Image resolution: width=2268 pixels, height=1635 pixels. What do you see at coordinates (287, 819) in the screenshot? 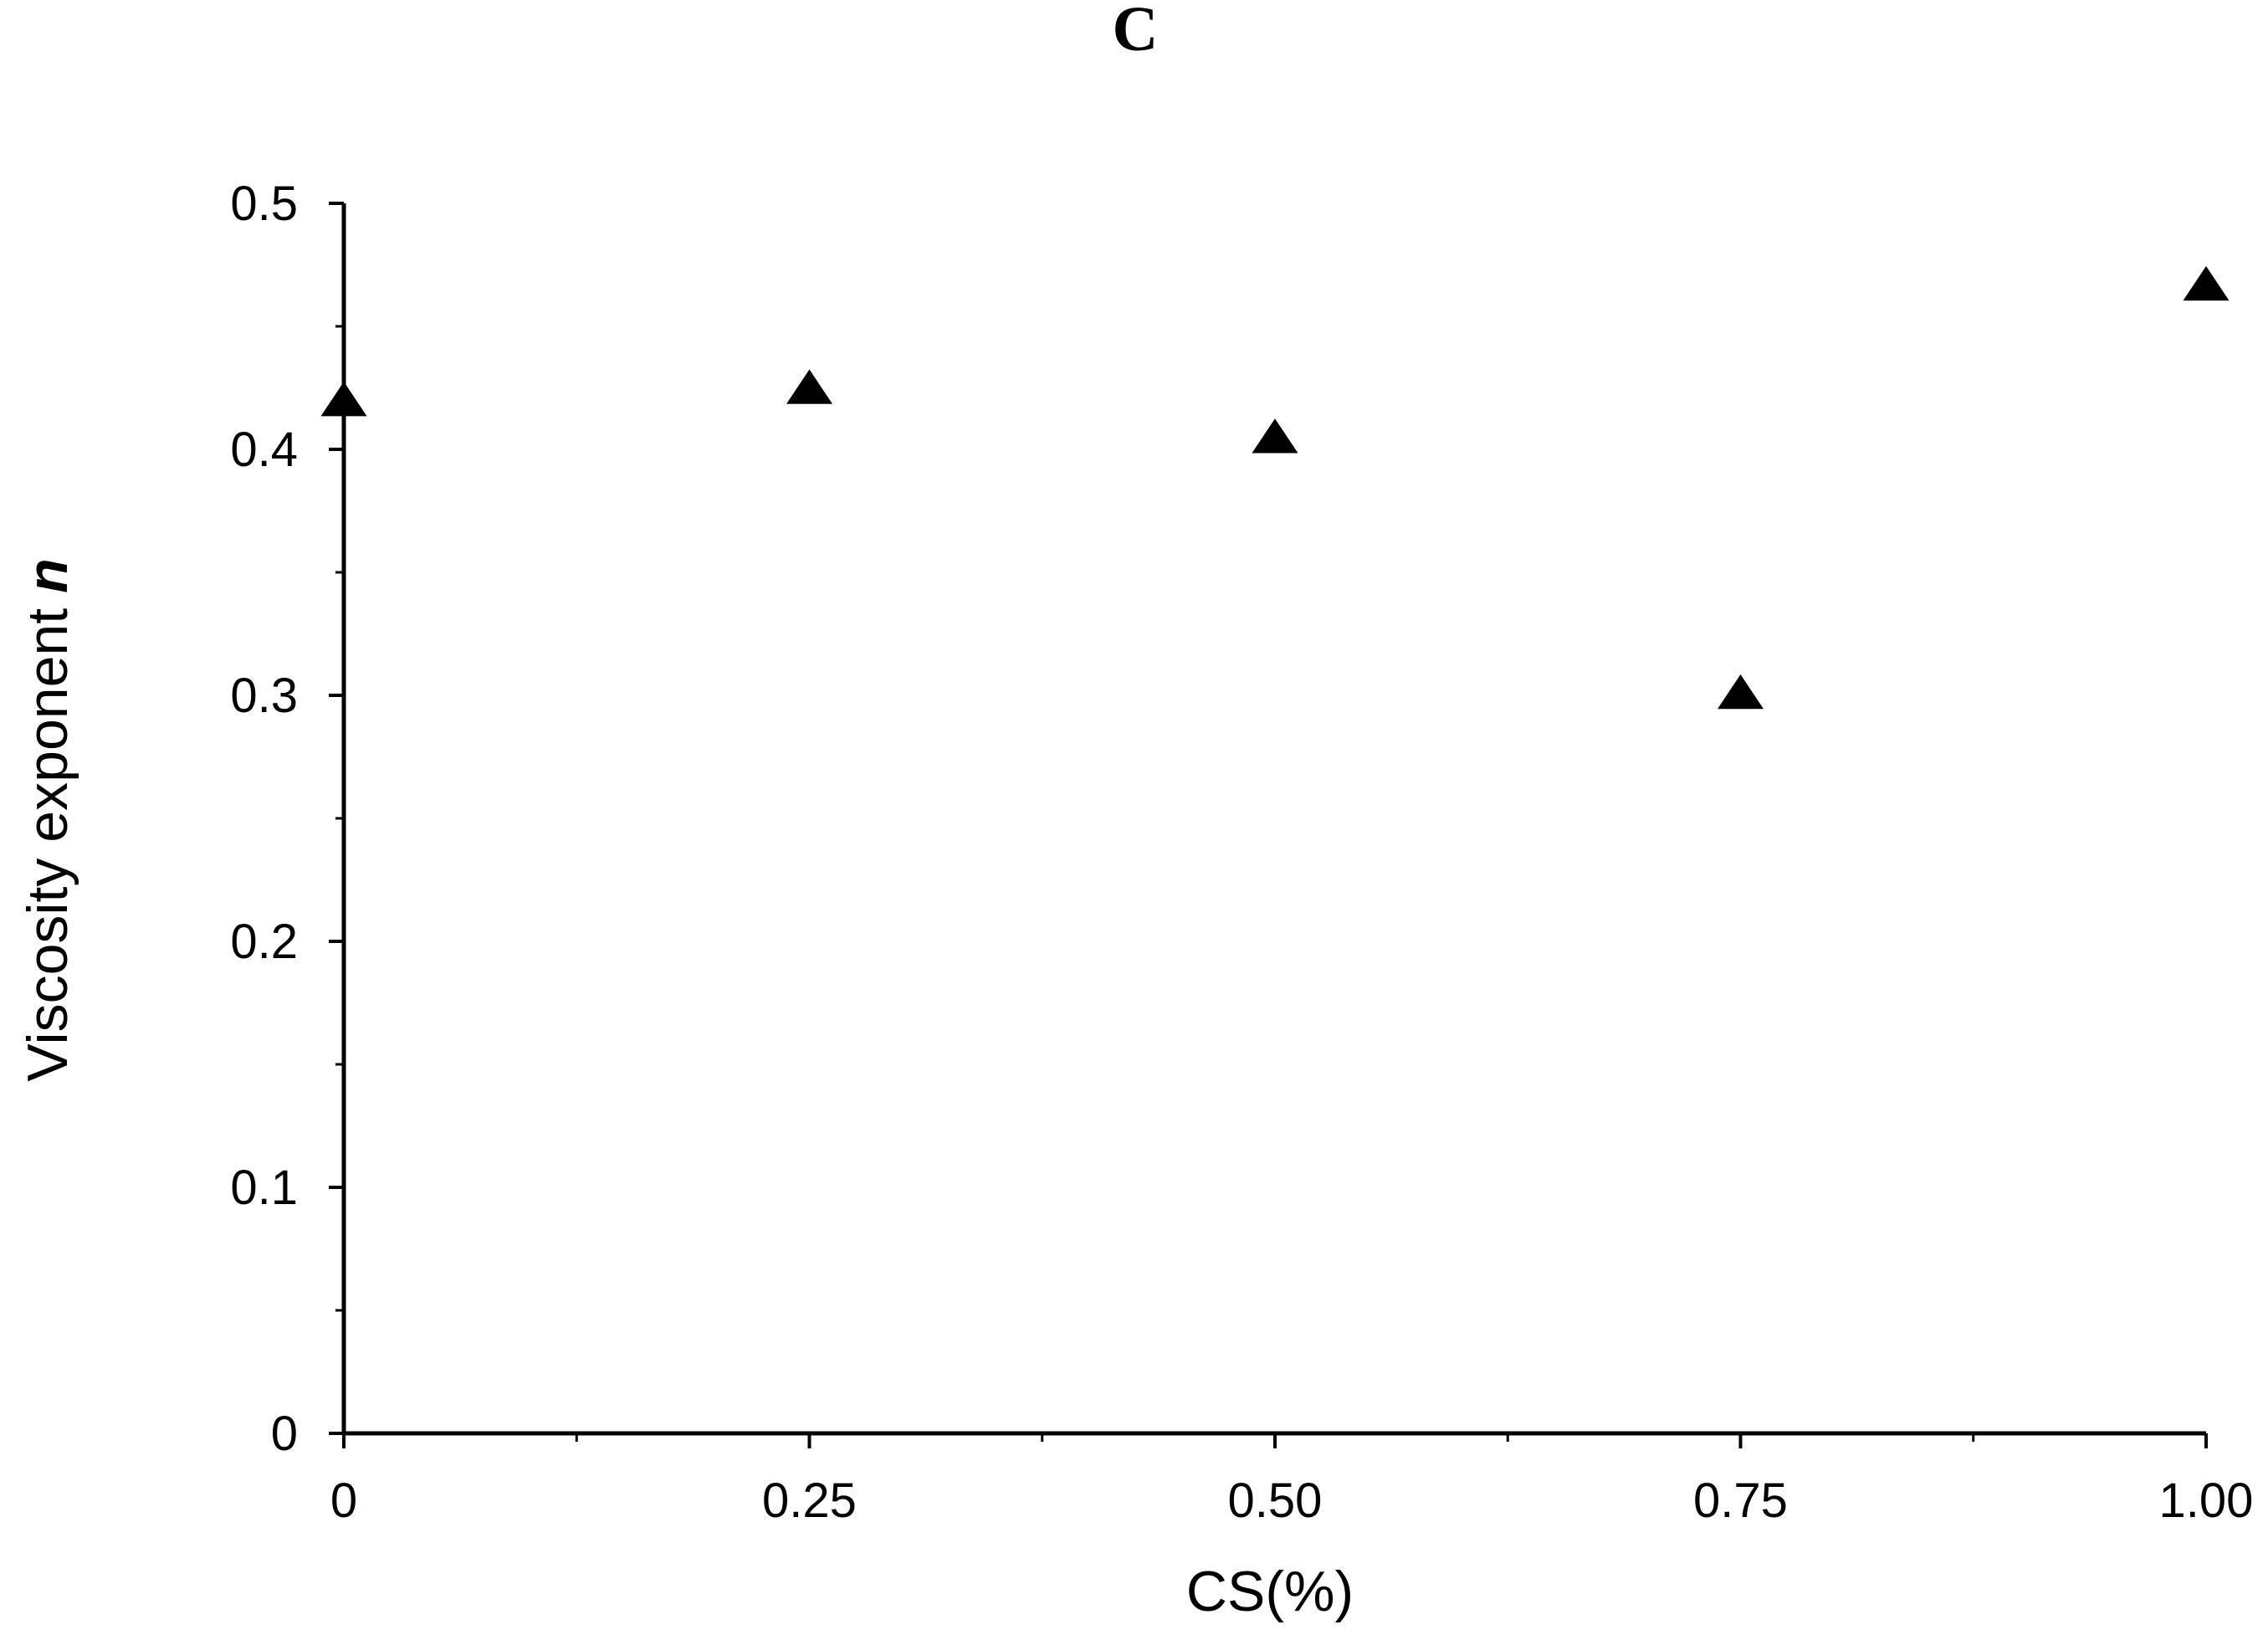
I see `y-axis-ticks: 0 0.1 0.2 0.3 0.4 0.5` at bounding box center [287, 819].